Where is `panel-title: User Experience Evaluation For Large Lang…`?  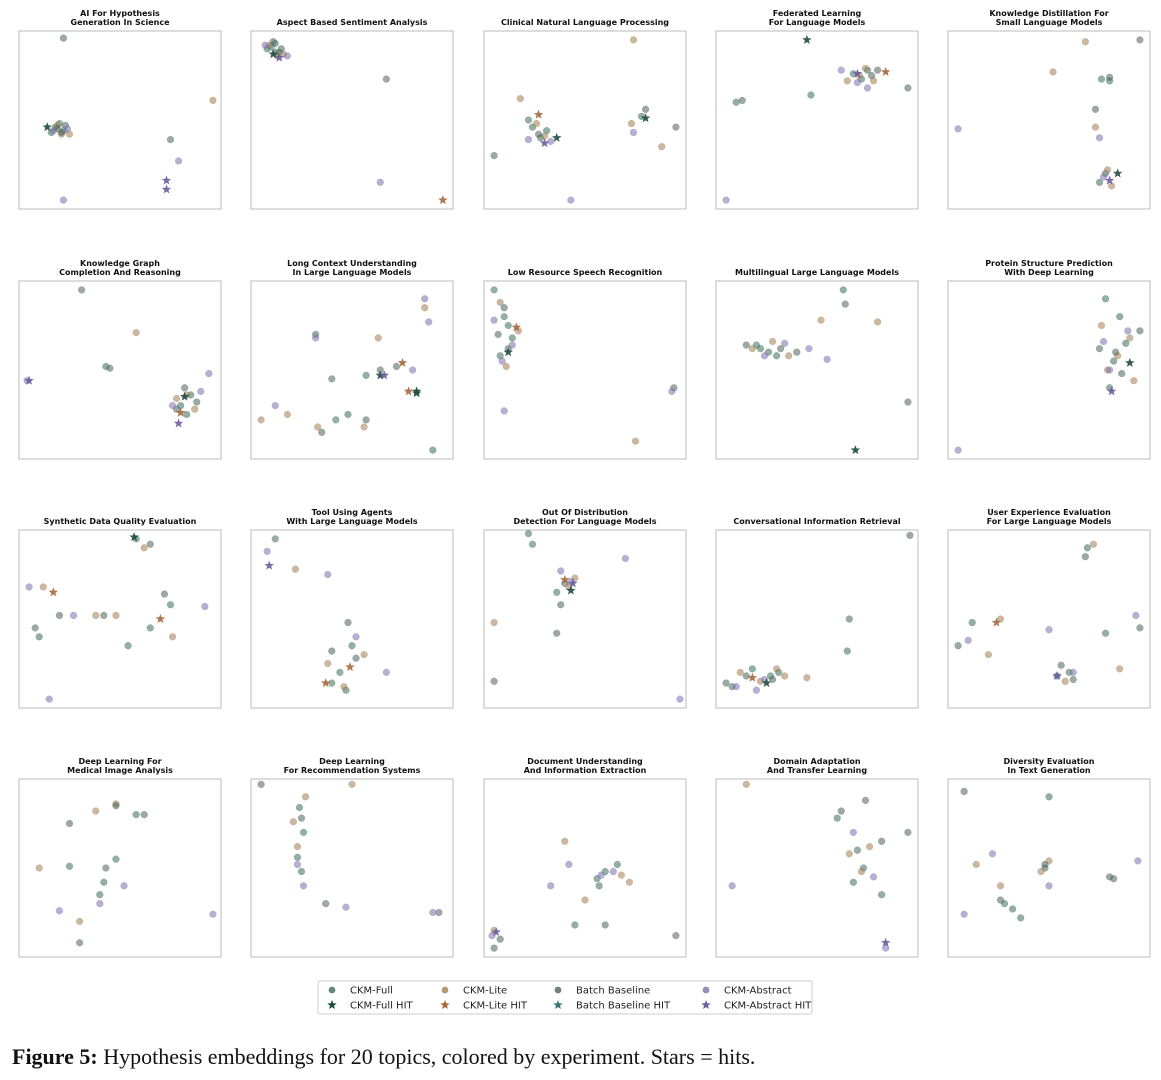
panel-title: User Experience Evaluation For Large Lang… is located at coordinates (1049, 517).